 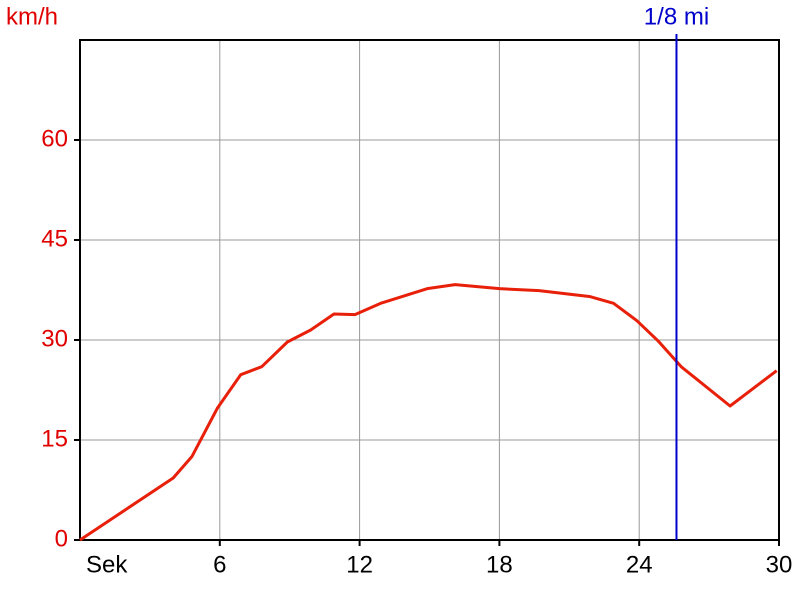 I want to click on y-tick-label: 60, so click(x=54, y=138).